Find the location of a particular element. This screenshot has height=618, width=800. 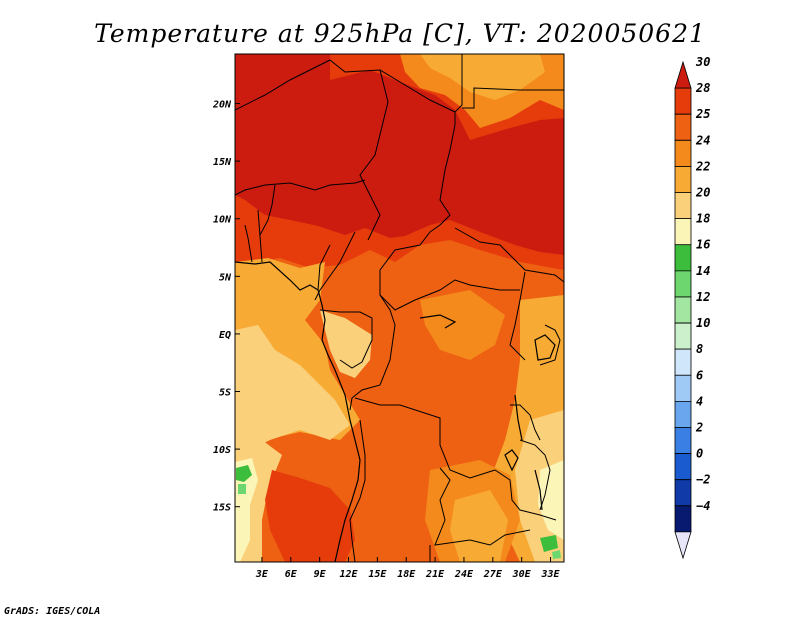

colorbar-label: 28 is located at coordinates (702, 88).